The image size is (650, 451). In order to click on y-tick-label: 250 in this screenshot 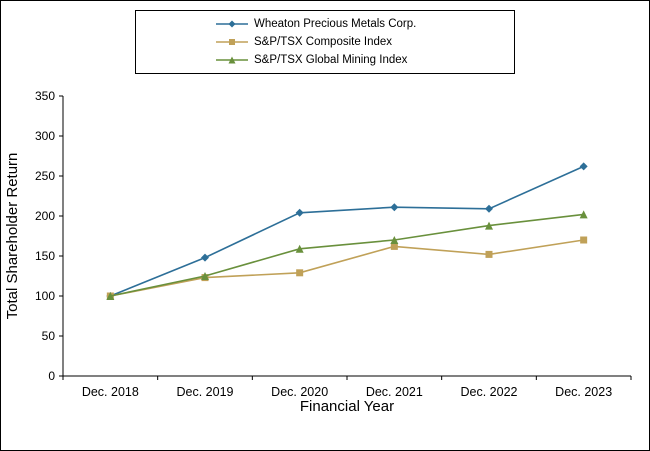, I will do `click(45, 176)`.